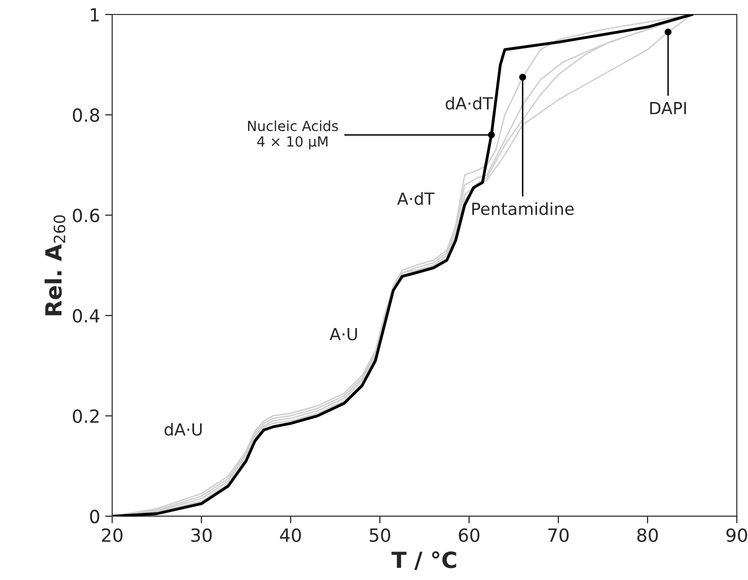 This screenshot has height=580, width=748. What do you see at coordinates (380, 535) in the screenshot?
I see `x-tick-label: 50` at bounding box center [380, 535].